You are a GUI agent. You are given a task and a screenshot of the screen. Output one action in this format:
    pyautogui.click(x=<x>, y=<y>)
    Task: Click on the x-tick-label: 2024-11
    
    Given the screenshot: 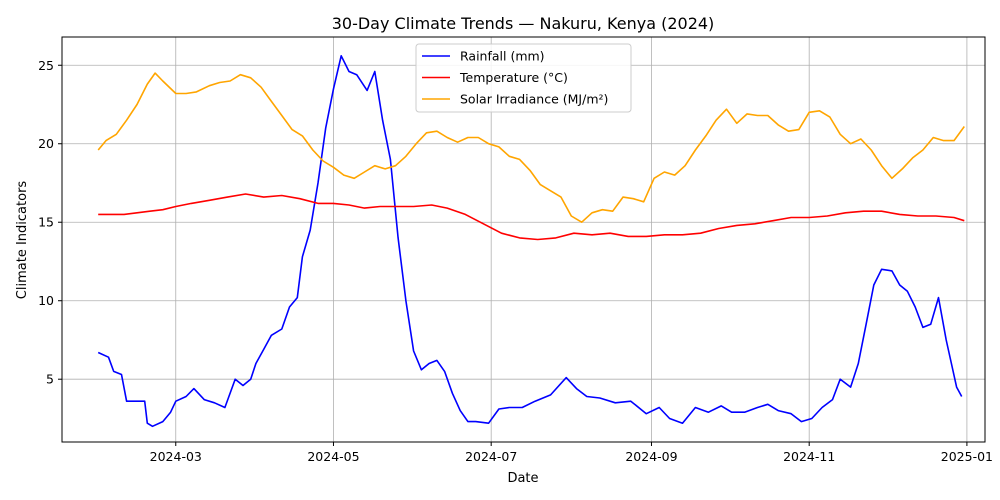 What is the action you would take?
    pyautogui.click(x=809, y=456)
    